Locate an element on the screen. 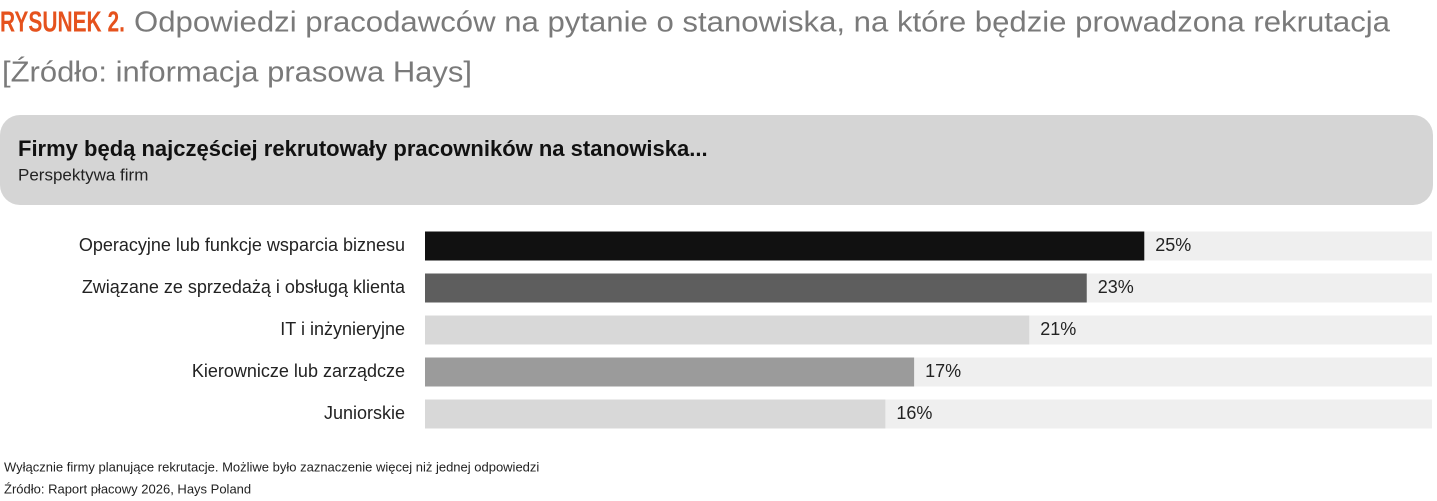 The height and width of the screenshot is (501, 1437). chart-subtitle: Perspektywa firm is located at coordinates (83, 174).